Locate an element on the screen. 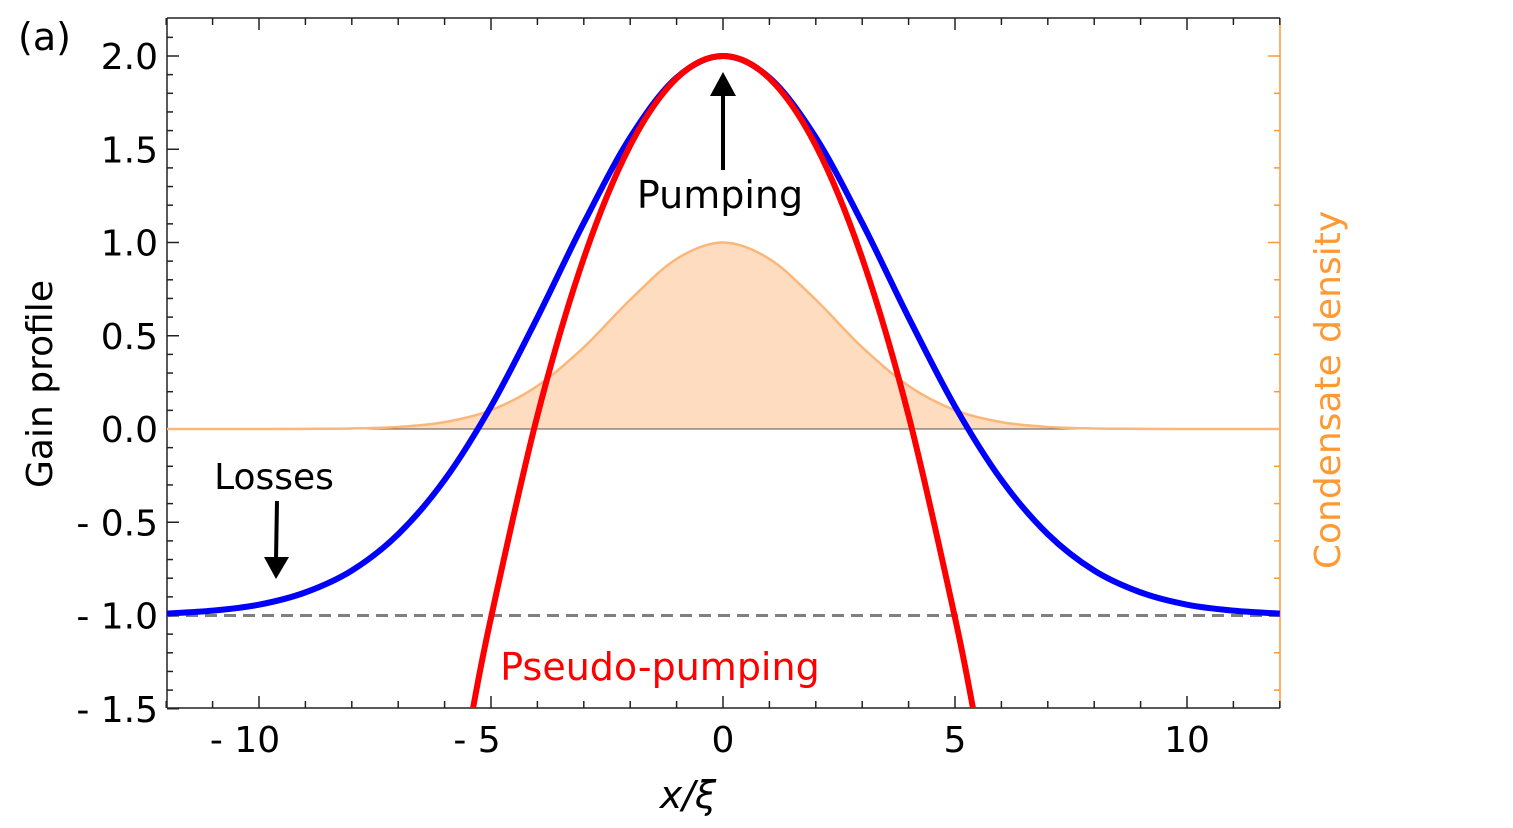 The height and width of the screenshot is (828, 1513). x-tick-label: 0 is located at coordinates (723, 740).